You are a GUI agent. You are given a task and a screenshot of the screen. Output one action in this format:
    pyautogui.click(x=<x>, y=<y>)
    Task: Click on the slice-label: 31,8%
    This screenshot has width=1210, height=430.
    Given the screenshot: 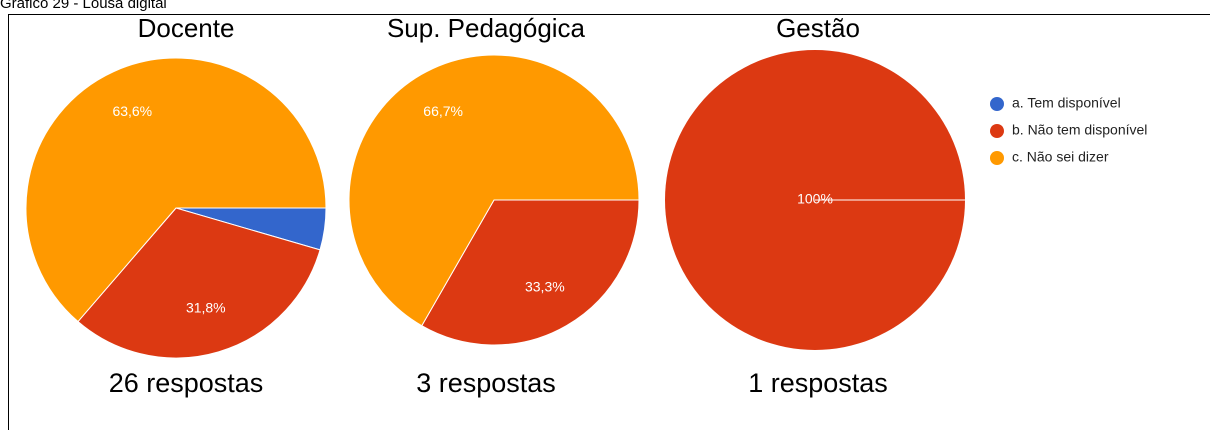 What is the action you would take?
    pyautogui.click(x=206, y=307)
    